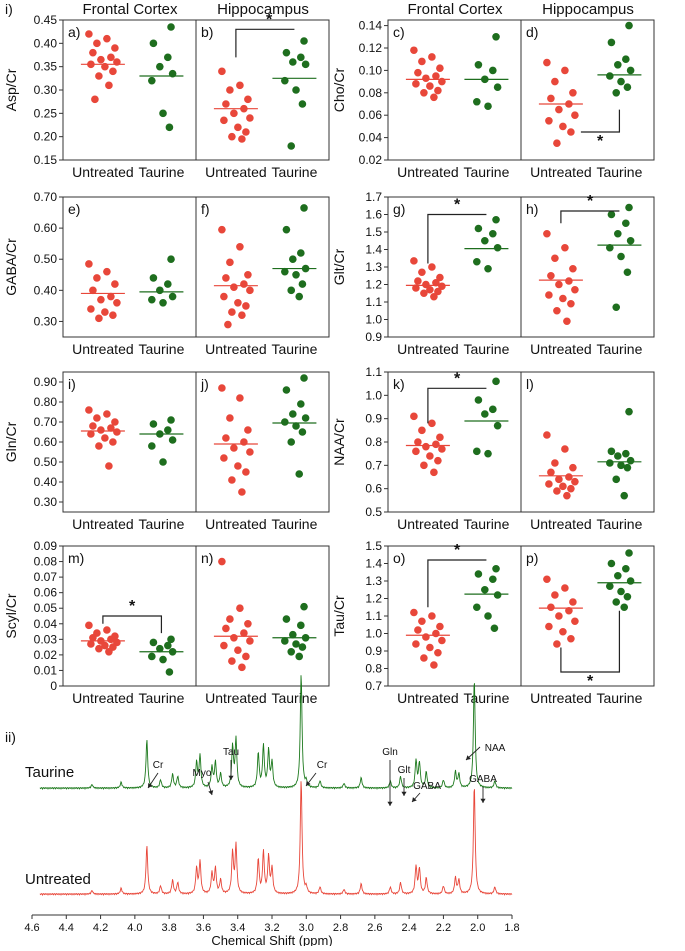 This screenshot has width=685, height=951. I want to click on y-tick-label-c: 0.06, so click(371, 115).